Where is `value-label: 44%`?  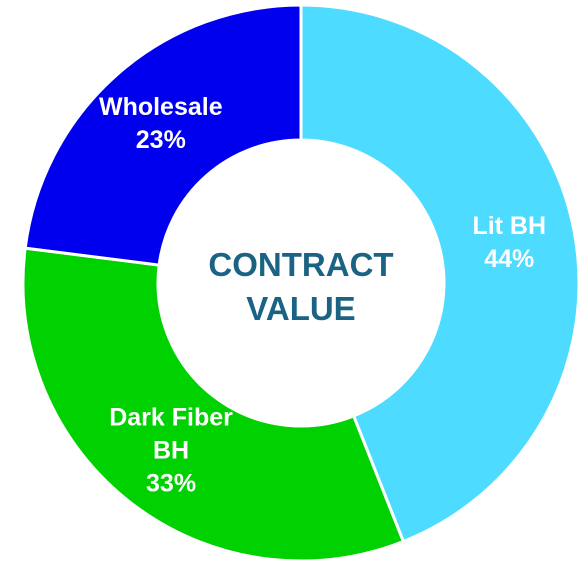
value-label: 44% is located at coordinates (509, 259).